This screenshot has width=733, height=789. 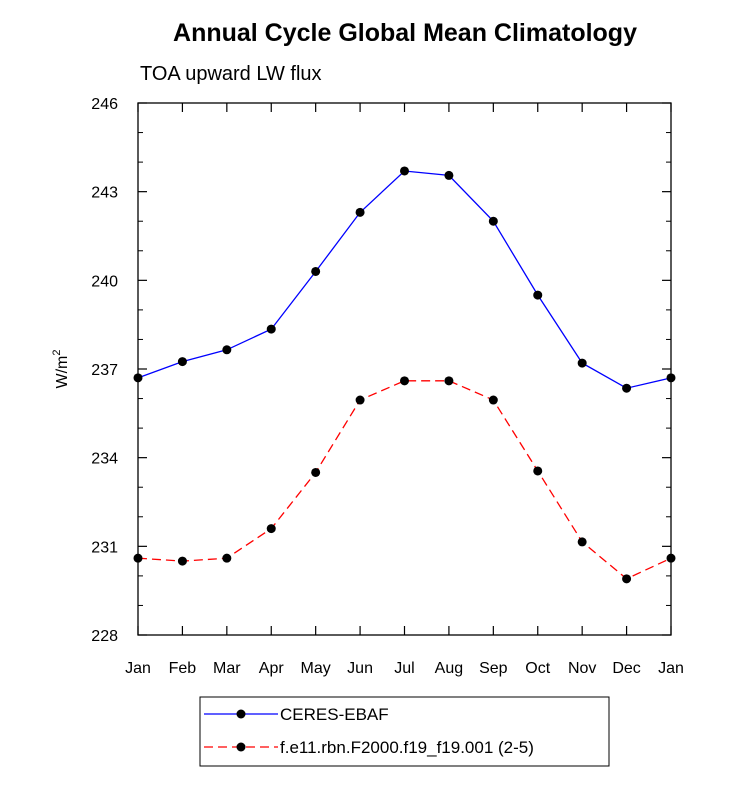 I want to click on svg-text: W/m2, so click(x=61, y=369).